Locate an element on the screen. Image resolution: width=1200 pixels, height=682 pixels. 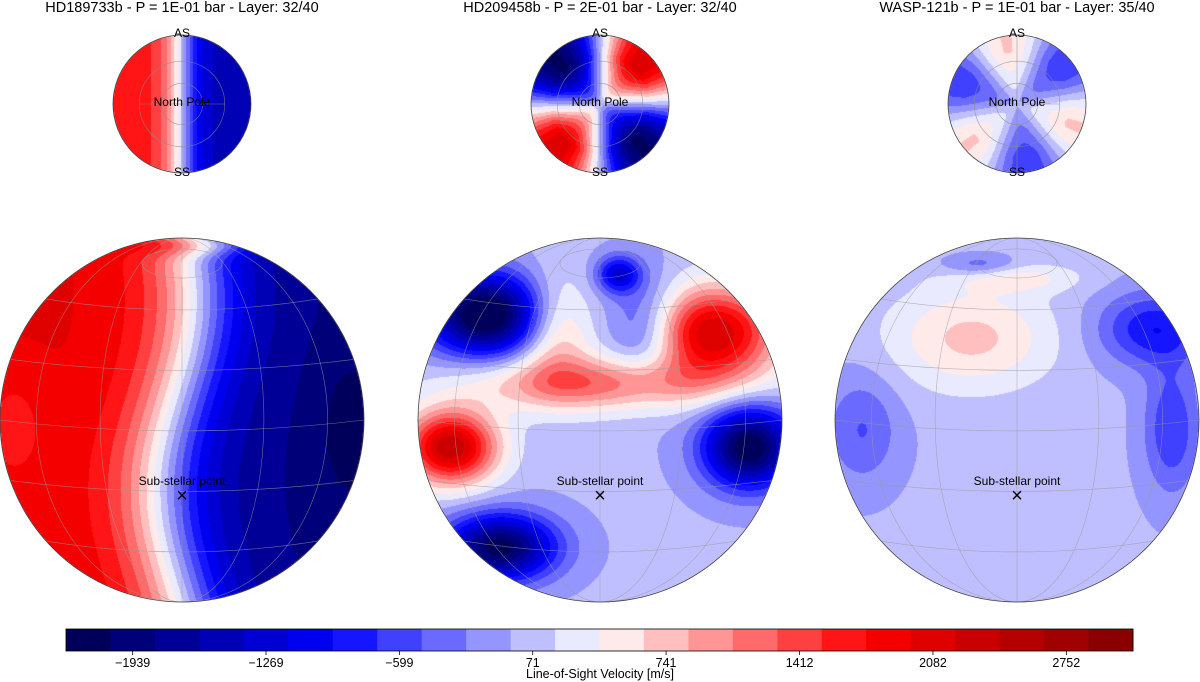
pole-center-label-hd189733b: North Pole is located at coordinates (182, 102).